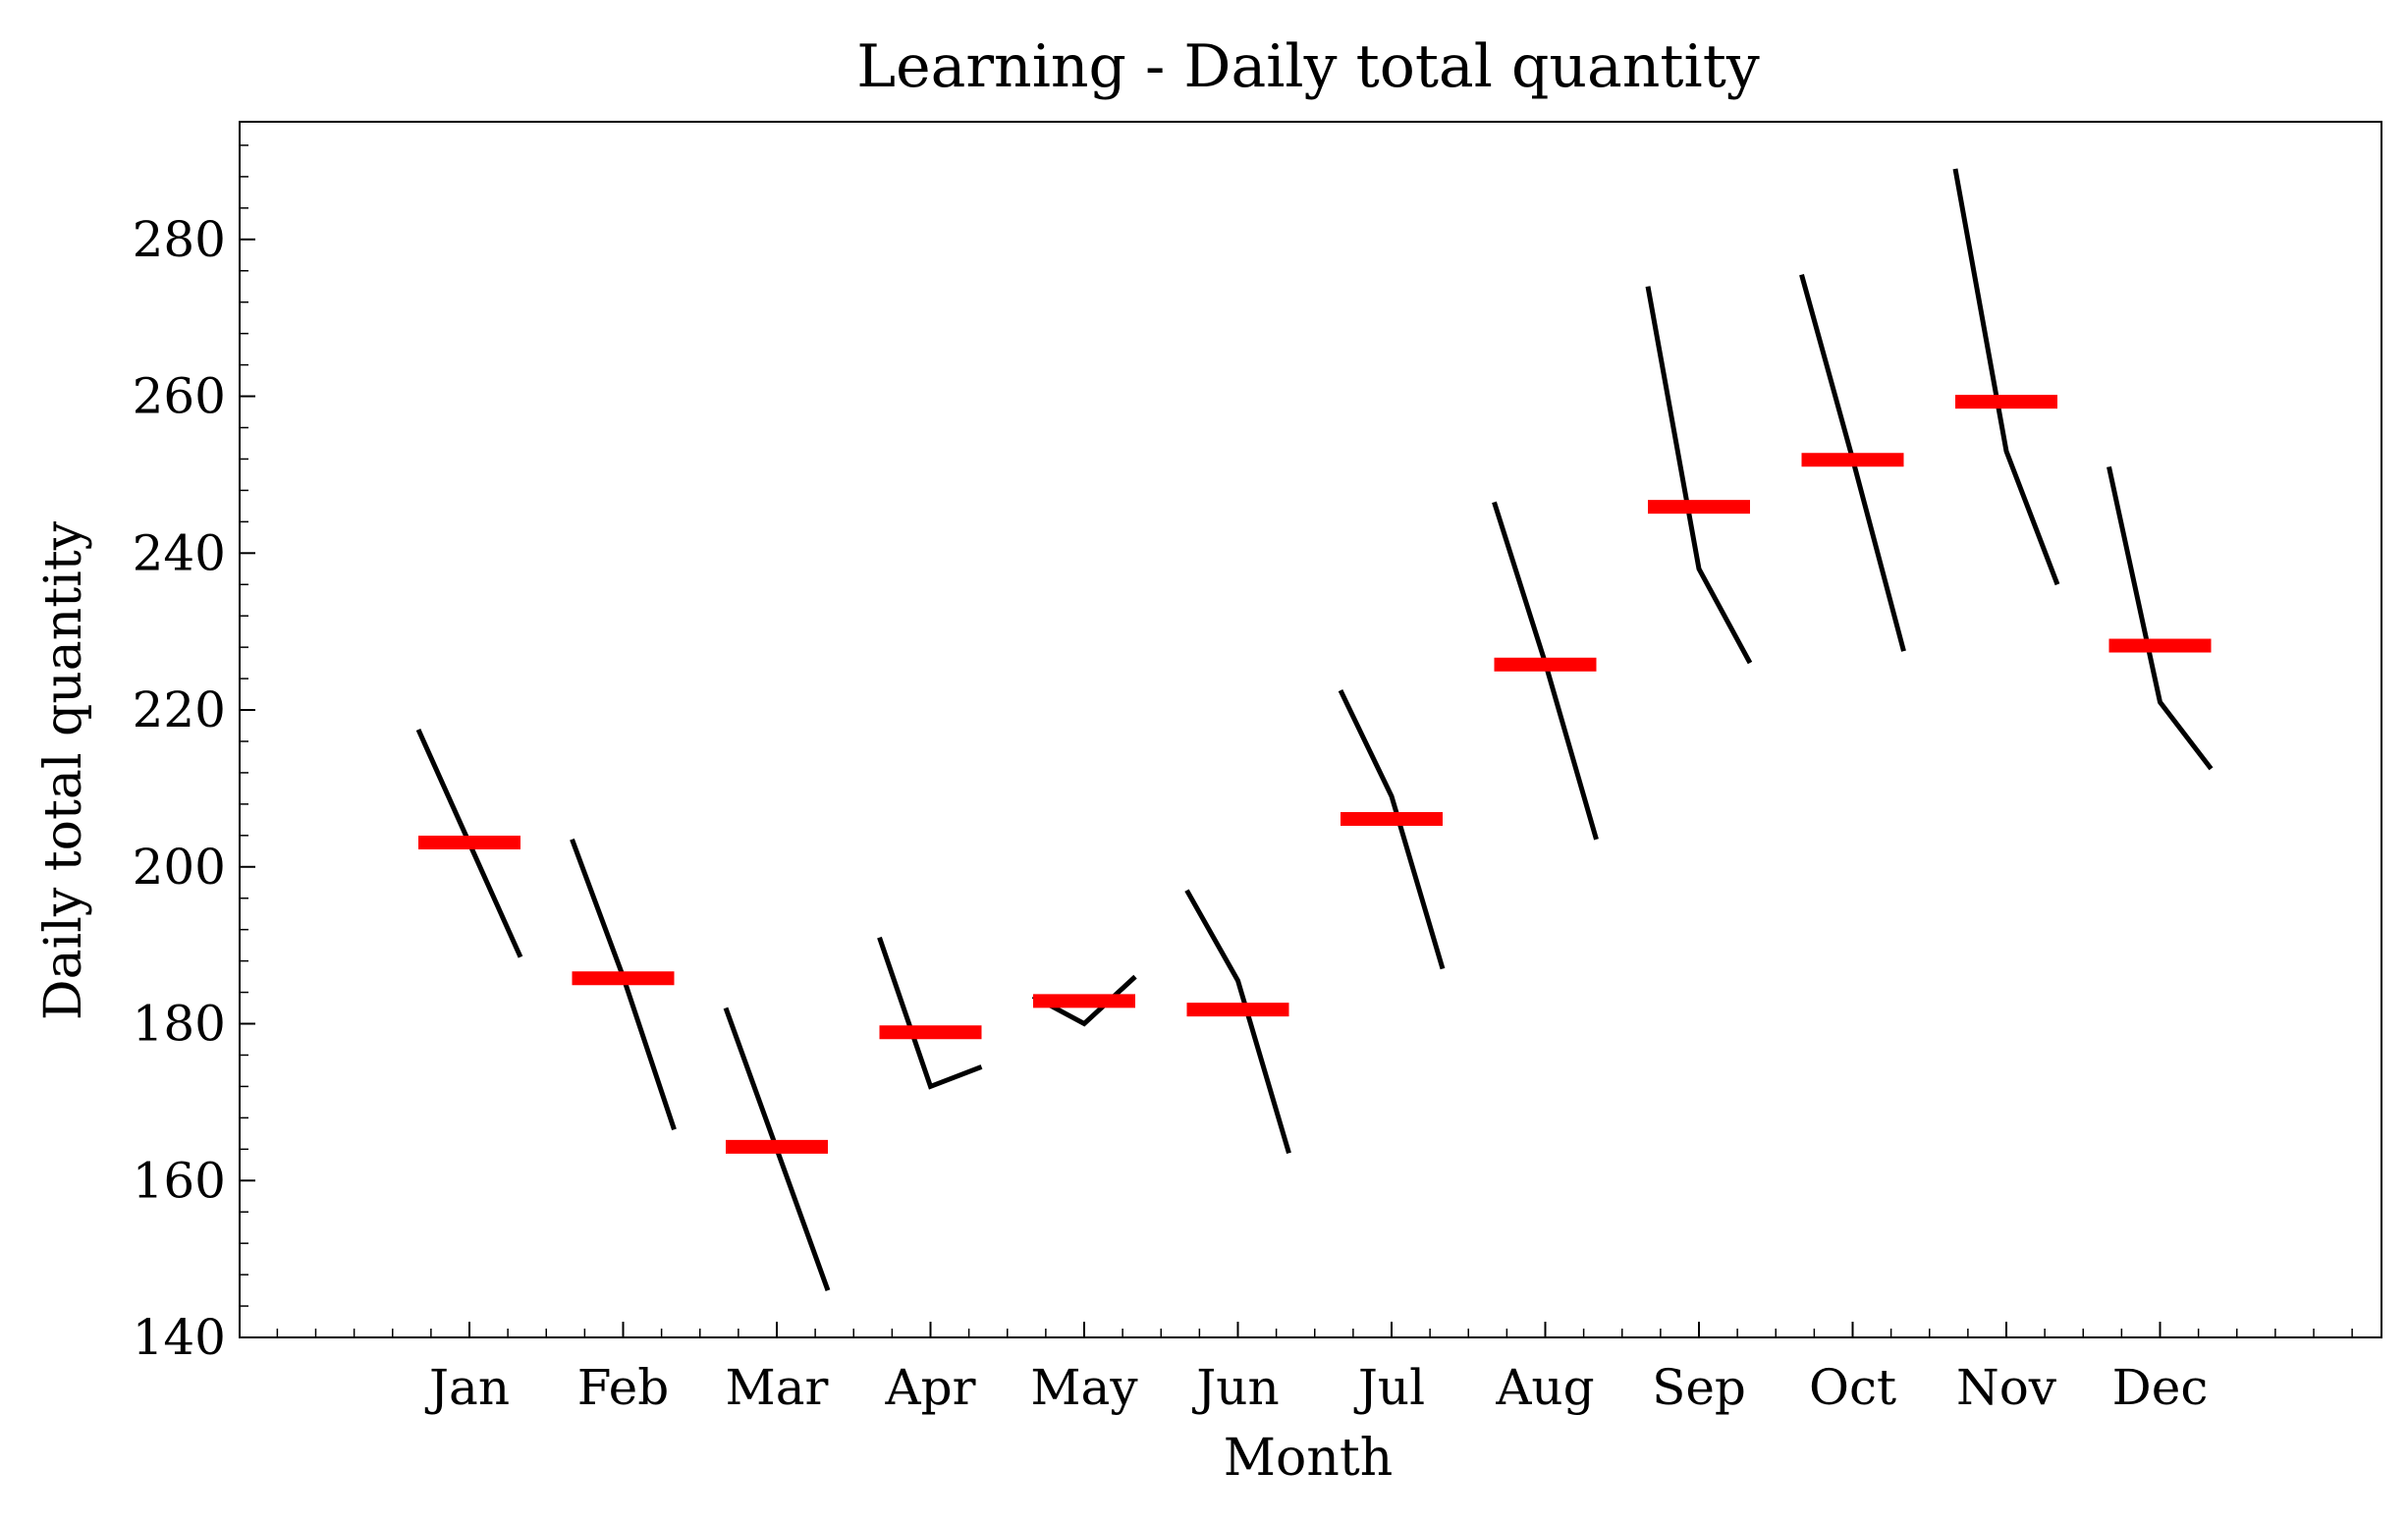 This screenshot has width=2408, height=1524. I want to click on x-tick-label: Feb, so click(624, 1387).